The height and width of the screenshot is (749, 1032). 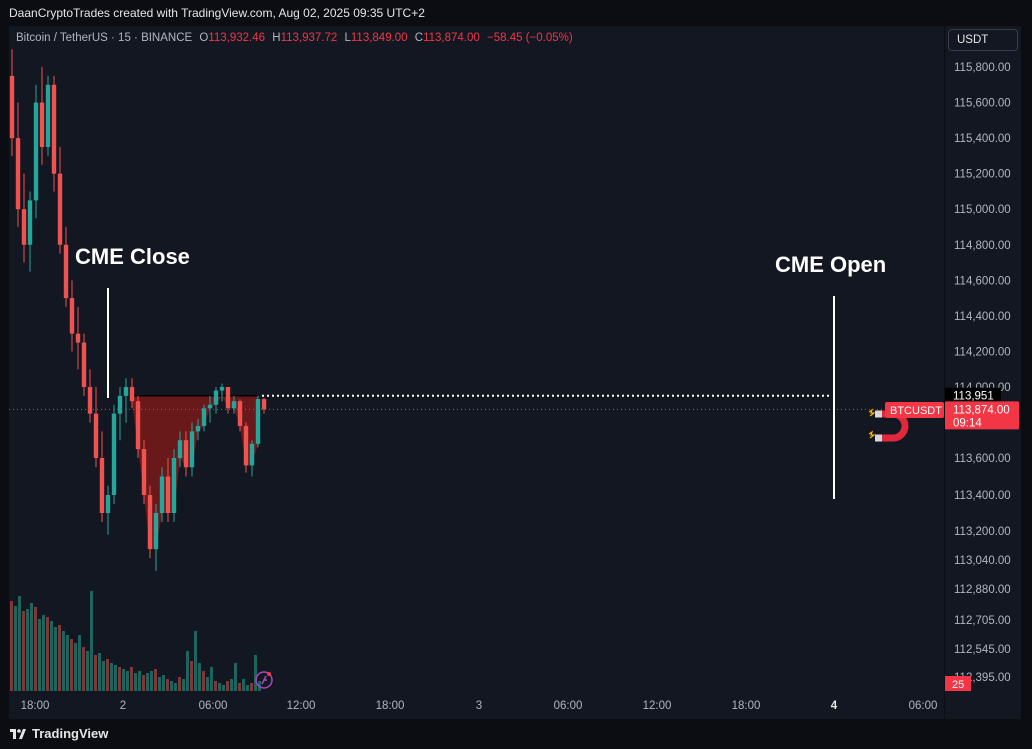 What do you see at coordinates (983, 705) in the screenshot?
I see `scale-corner` at bounding box center [983, 705].